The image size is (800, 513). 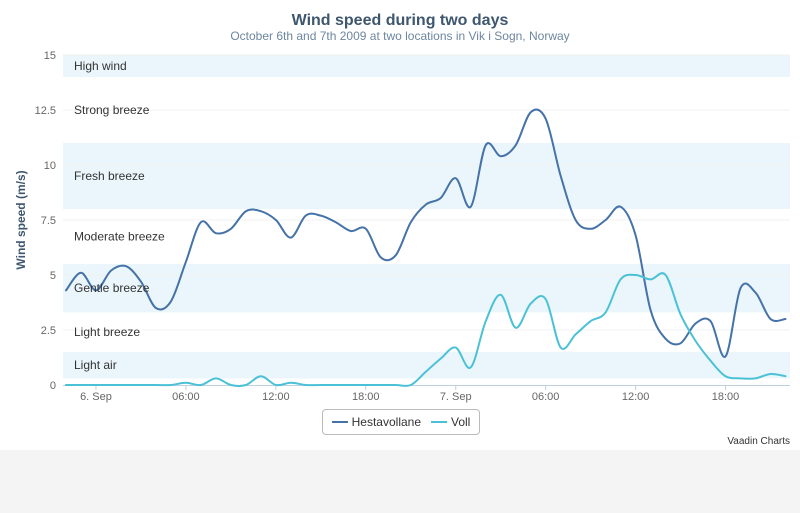 I want to click on plot-band-label-high-wind: High wind, so click(x=100, y=66).